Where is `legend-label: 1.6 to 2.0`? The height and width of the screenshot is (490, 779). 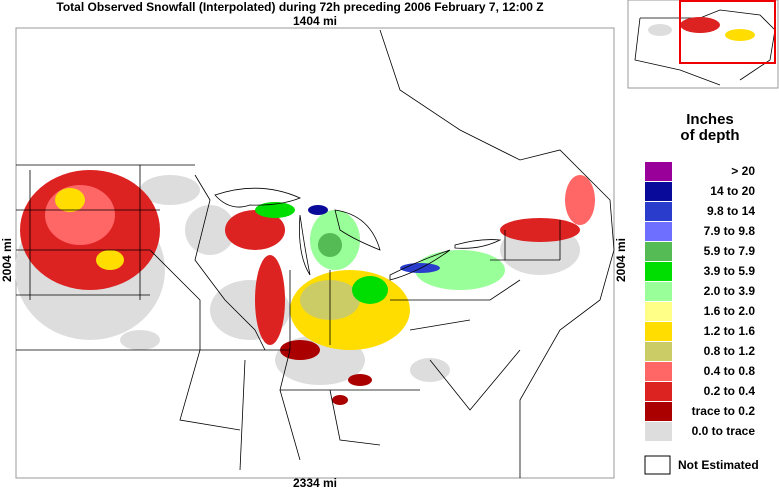 legend-label: 1.6 to 2.0 is located at coordinates (730, 311).